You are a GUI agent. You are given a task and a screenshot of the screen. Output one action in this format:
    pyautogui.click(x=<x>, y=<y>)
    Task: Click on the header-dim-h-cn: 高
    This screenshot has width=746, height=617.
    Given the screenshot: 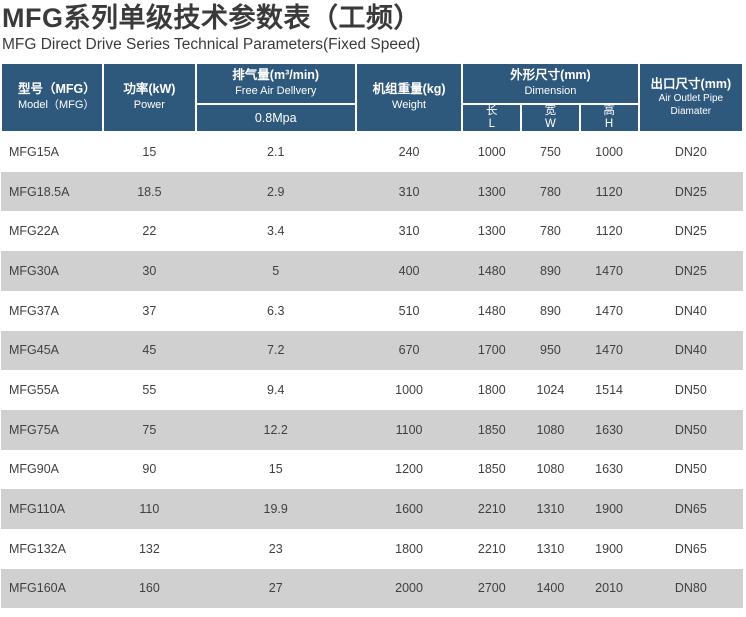 What is the action you would take?
    pyautogui.click(x=609, y=110)
    